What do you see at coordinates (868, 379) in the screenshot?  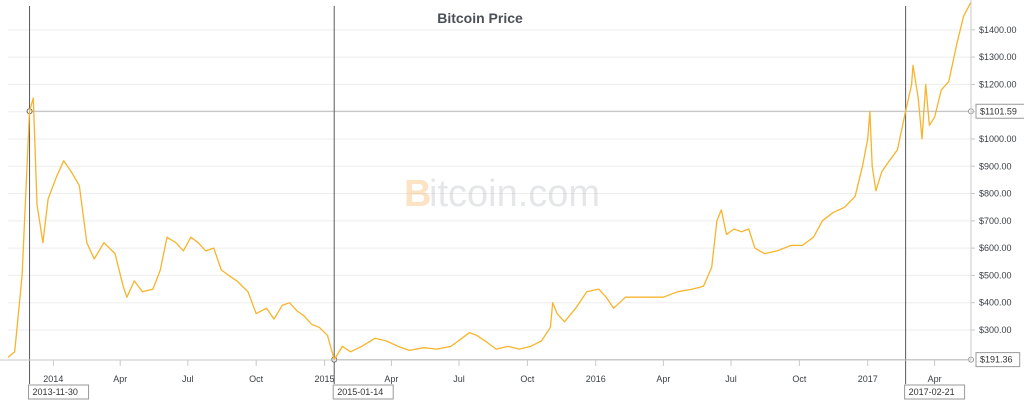 I see `x-tick-label: 2017` at bounding box center [868, 379].